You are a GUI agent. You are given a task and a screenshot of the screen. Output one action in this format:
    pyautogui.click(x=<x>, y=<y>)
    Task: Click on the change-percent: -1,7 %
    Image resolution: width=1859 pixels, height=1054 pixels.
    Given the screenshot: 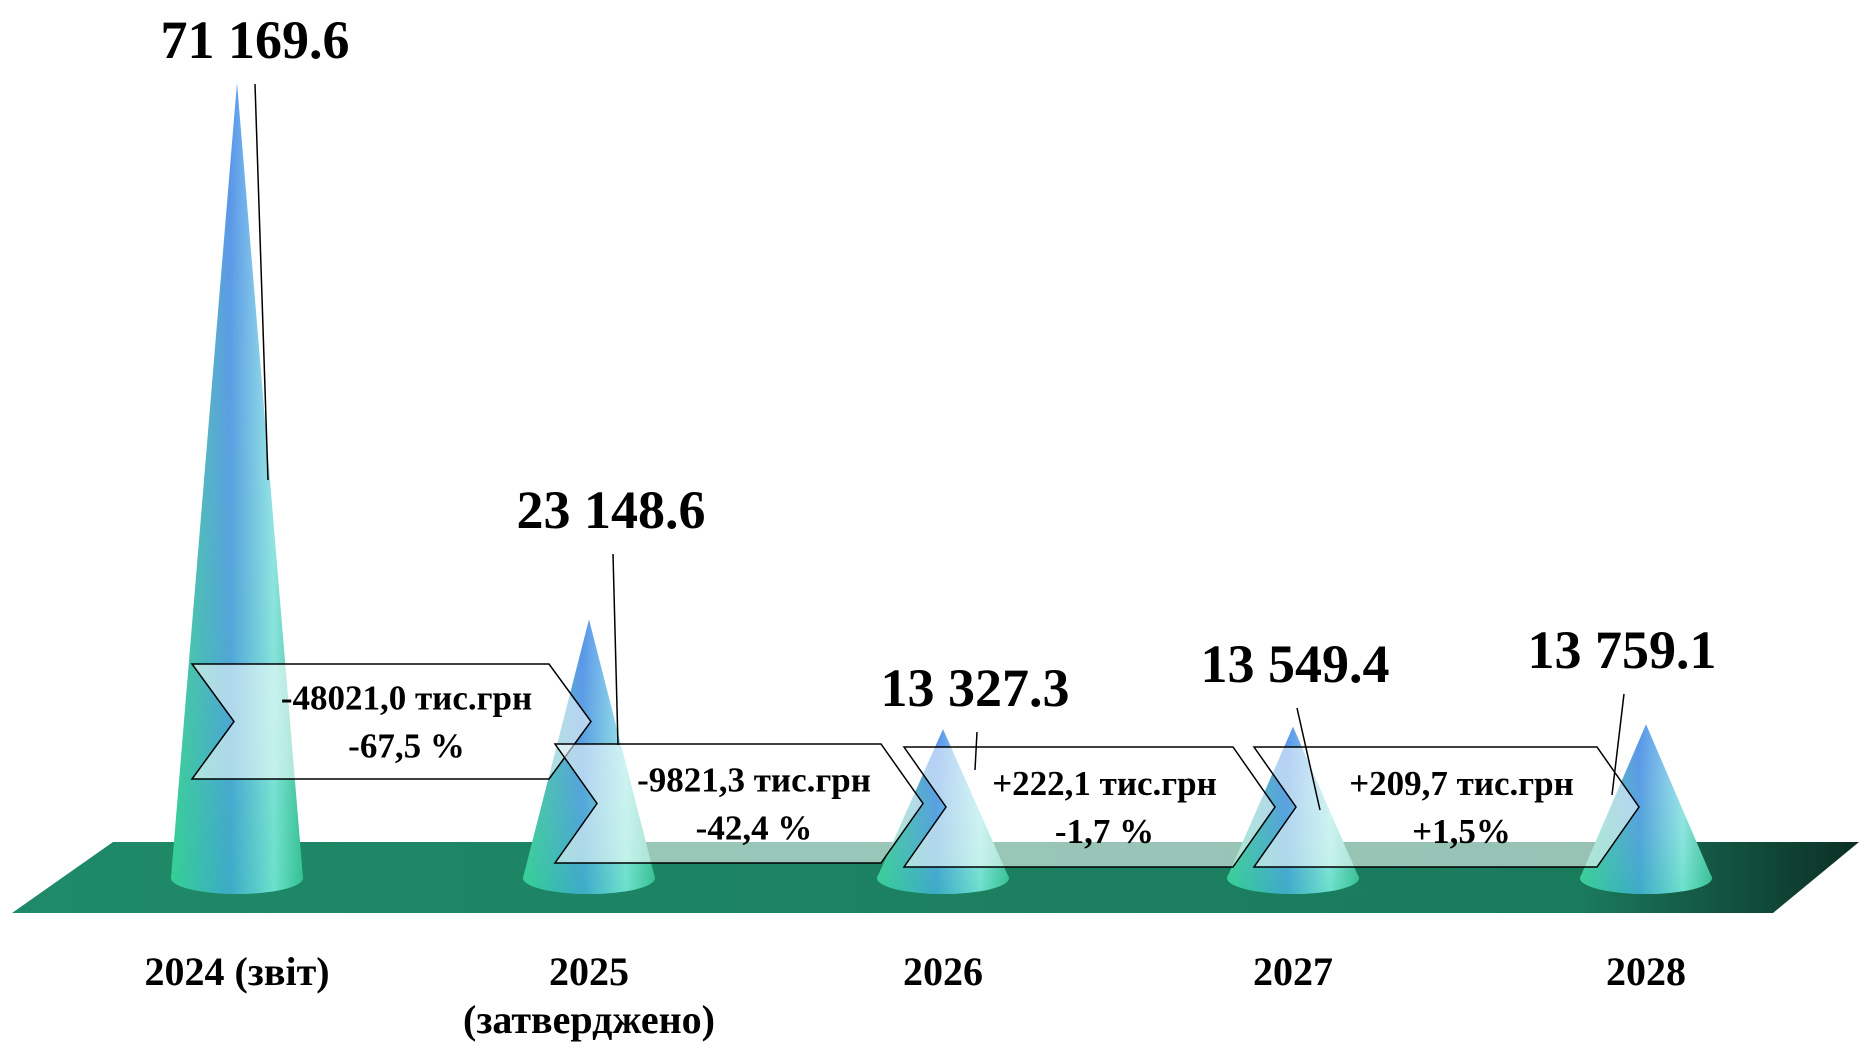 What is the action you would take?
    pyautogui.click(x=1104, y=831)
    